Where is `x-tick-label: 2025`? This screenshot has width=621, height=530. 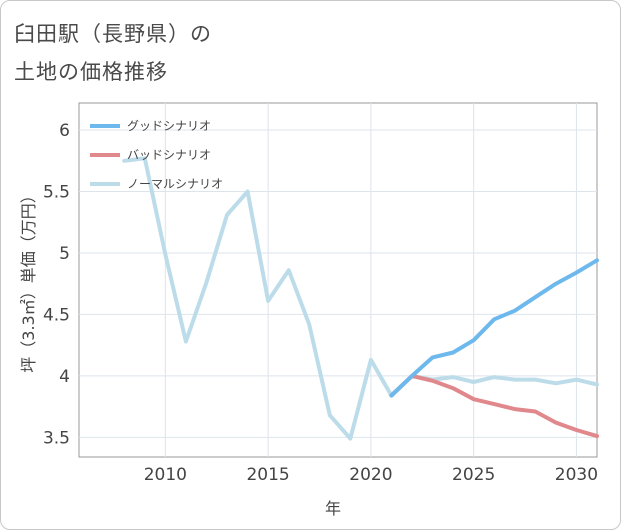
x-tick-label: 2025 is located at coordinates (473, 475).